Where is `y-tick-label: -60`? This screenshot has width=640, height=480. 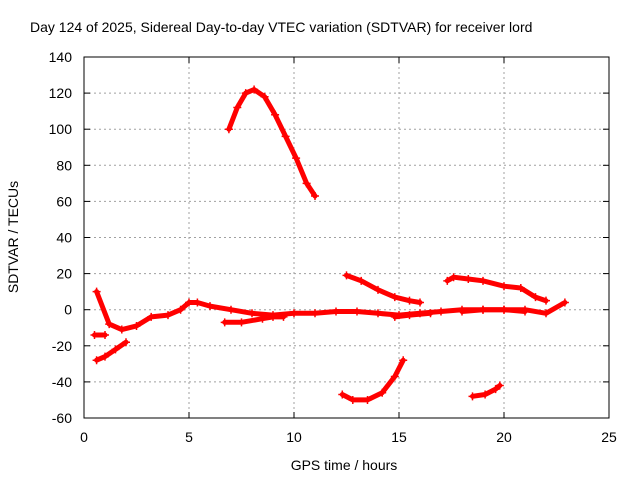
y-tick-label: -60 is located at coordinates (62, 418).